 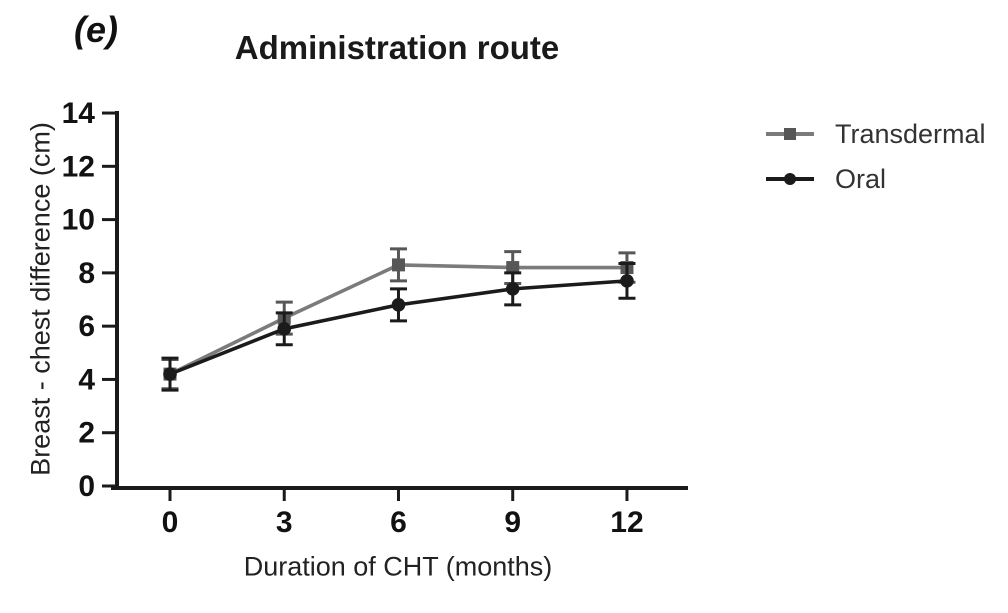 What do you see at coordinates (78, 220) in the screenshot?
I see `y-tick-label: 10` at bounding box center [78, 220].